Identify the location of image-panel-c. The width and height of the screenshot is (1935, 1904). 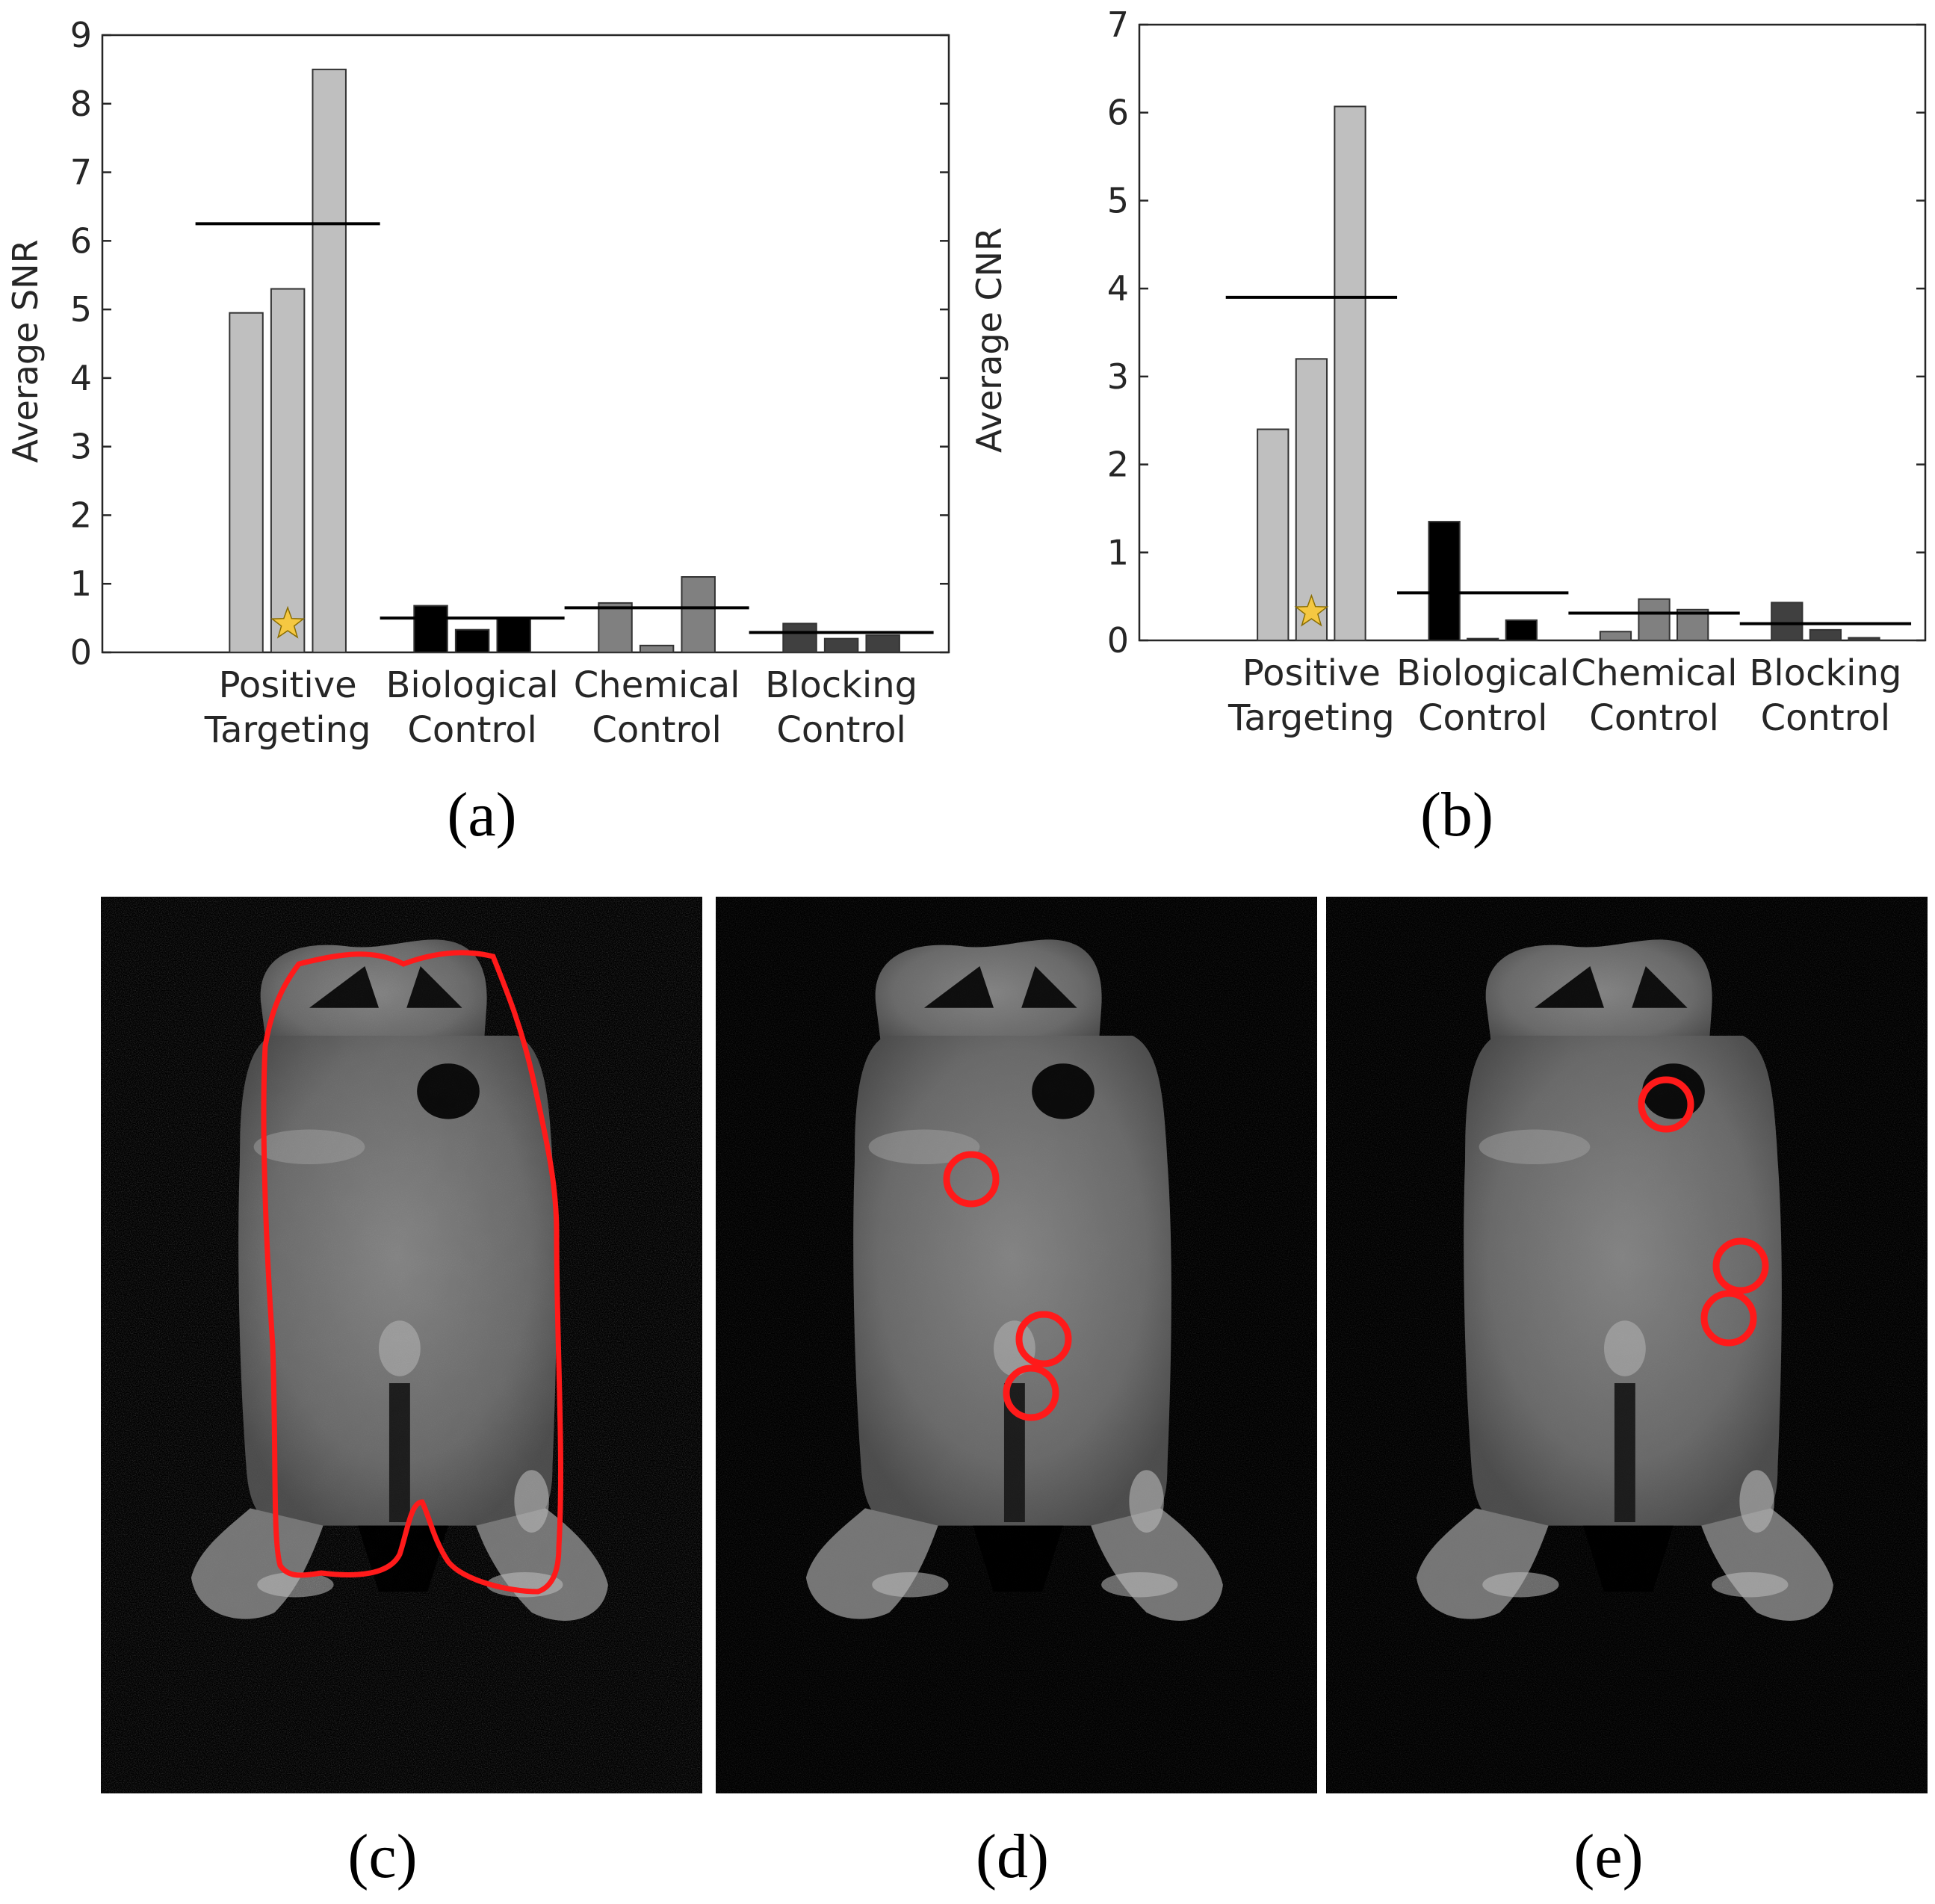
(401, 1345).